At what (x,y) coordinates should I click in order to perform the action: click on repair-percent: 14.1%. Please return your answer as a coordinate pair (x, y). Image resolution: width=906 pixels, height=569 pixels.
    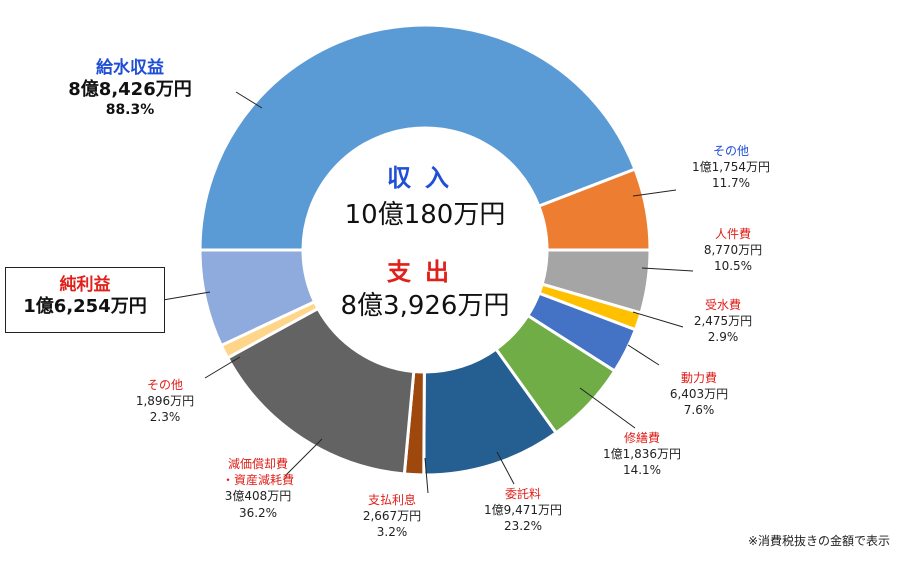
    Looking at the image, I should click on (642, 470).